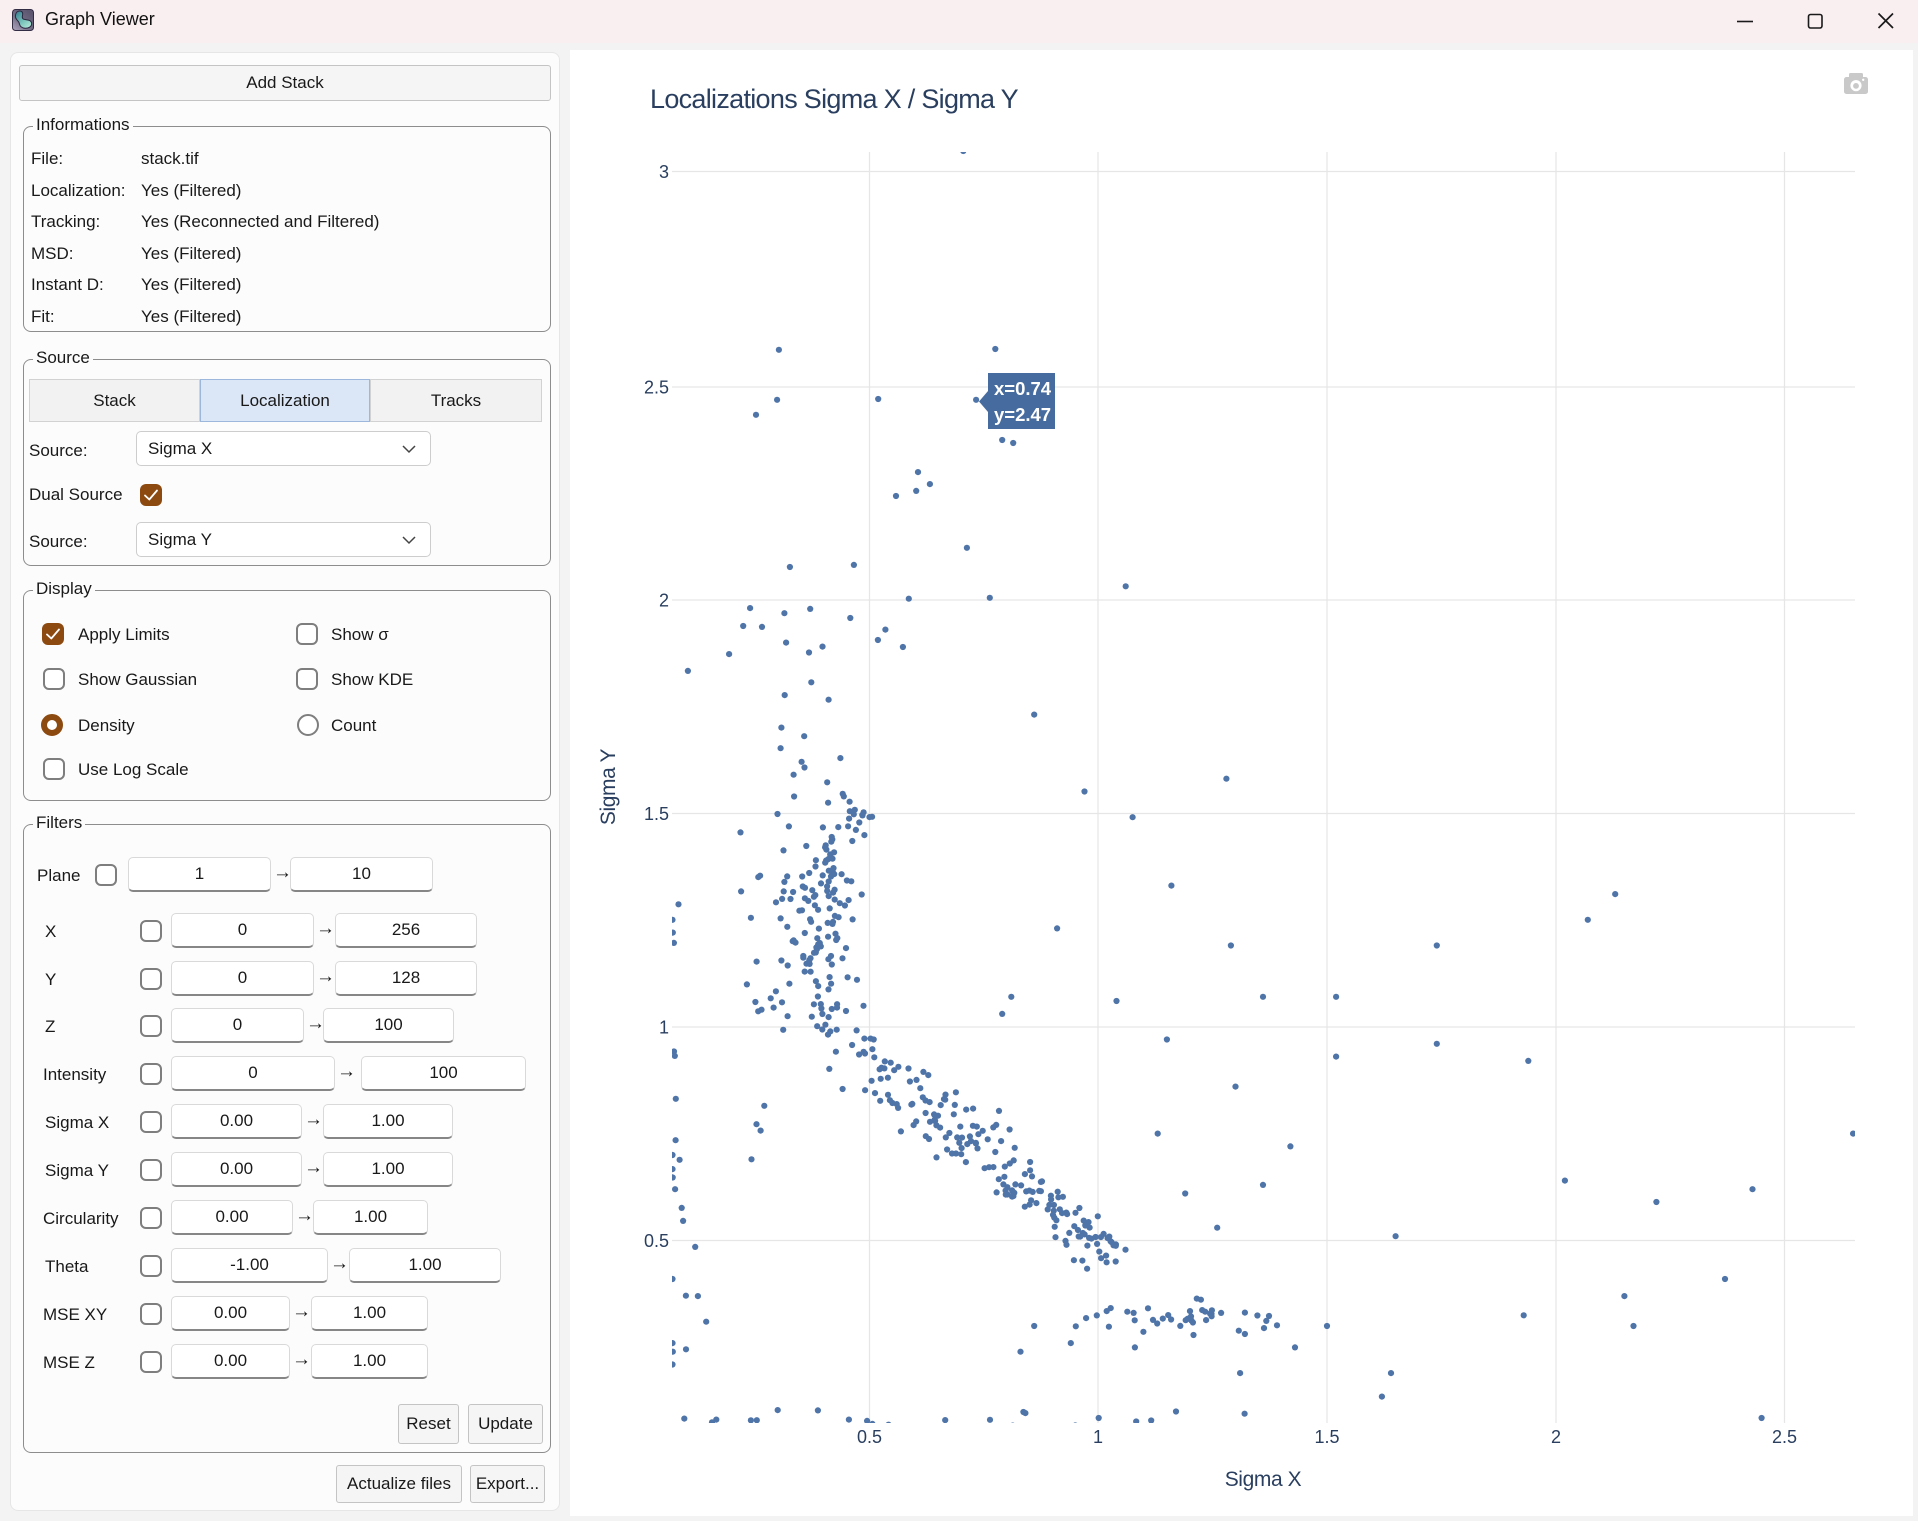 This screenshot has height=1521, width=1918. I want to click on svg-text:Localizations Sigma X / Sigma: Localizations Sigma X / Sigma Y, so click(834, 99).